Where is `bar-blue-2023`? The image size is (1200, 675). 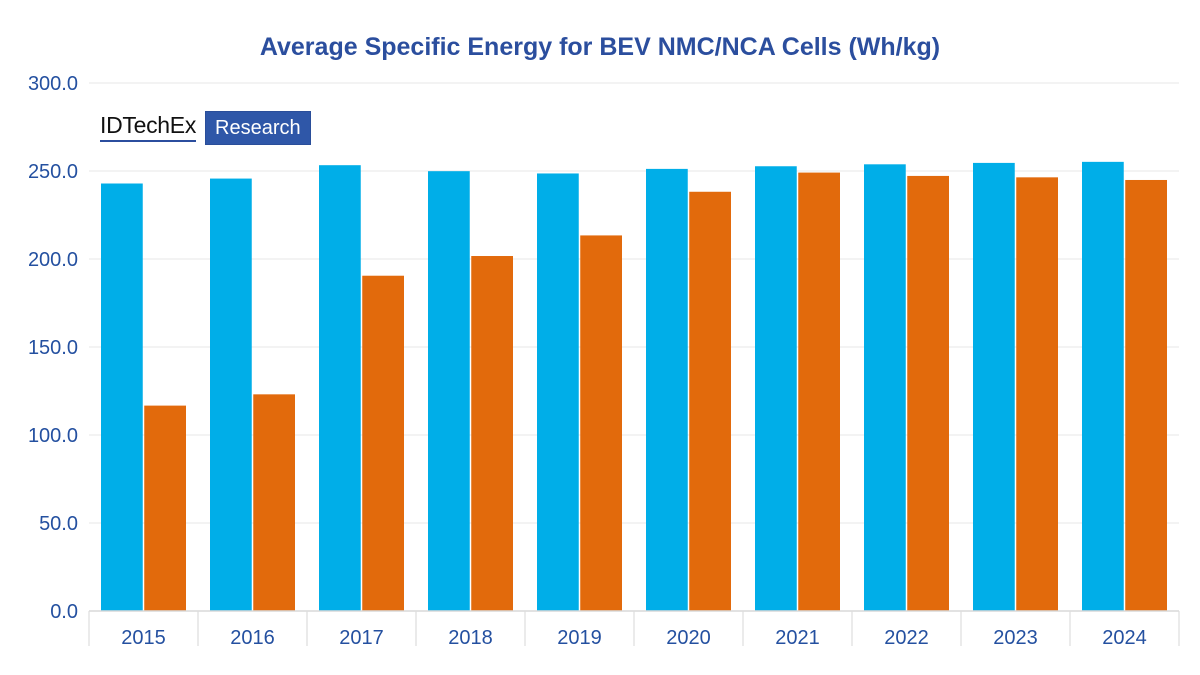 bar-blue-2023 is located at coordinates (994, 386).